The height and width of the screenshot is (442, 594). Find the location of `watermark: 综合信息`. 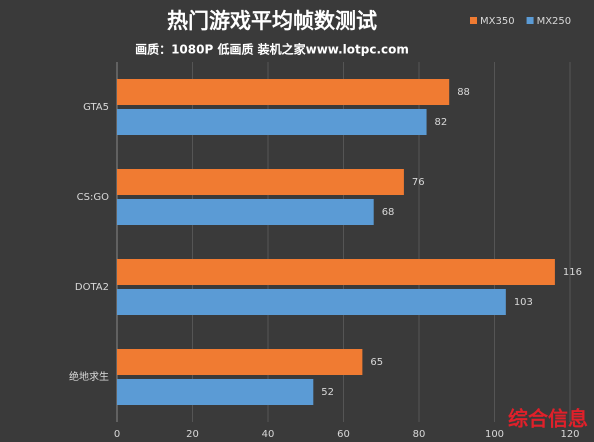

watermark: 综合信息 is located at coordinates (548, 419).